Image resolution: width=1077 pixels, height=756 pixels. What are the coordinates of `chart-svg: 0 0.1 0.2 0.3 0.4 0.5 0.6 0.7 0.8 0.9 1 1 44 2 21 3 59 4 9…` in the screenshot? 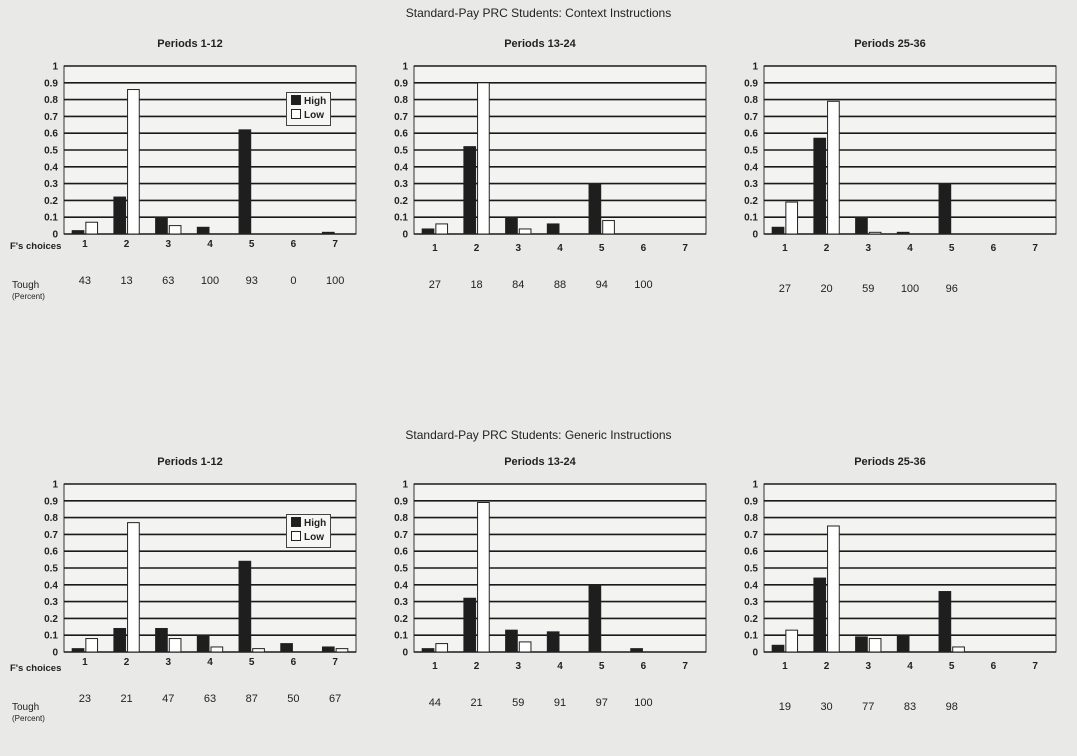 It's located at (550, 594).